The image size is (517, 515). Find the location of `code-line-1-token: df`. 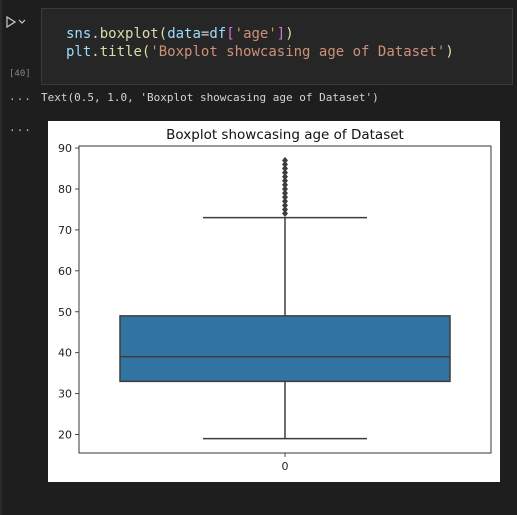

code-line-1-token: df is located at coordinates (218, 34).